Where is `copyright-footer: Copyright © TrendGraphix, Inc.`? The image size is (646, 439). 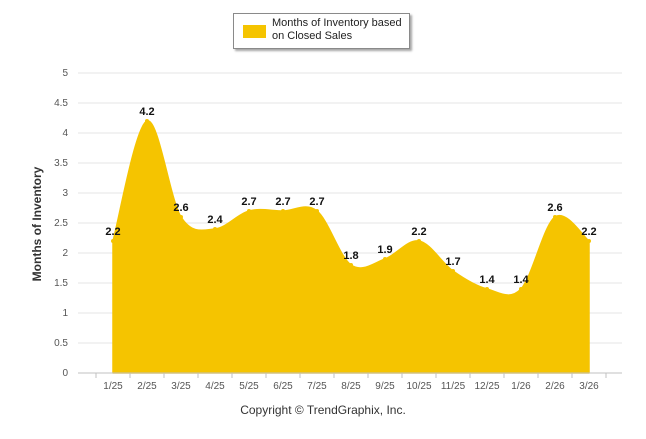 copyright-footer: Copyright © TrendGraphix, Inc. is located at coordinates (323, 410).